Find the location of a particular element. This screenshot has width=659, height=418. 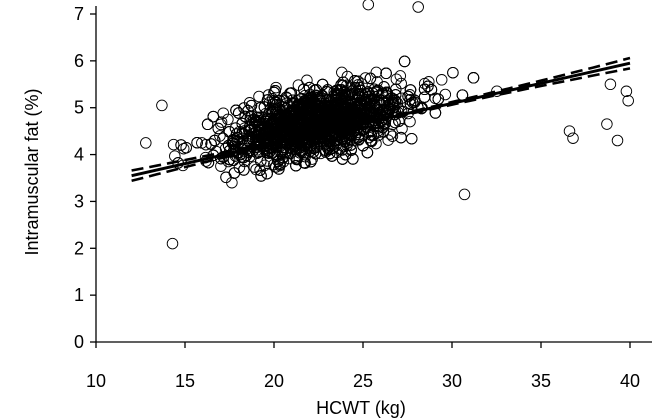

y-tick-label: 5 is located at coordinates (79, 108).